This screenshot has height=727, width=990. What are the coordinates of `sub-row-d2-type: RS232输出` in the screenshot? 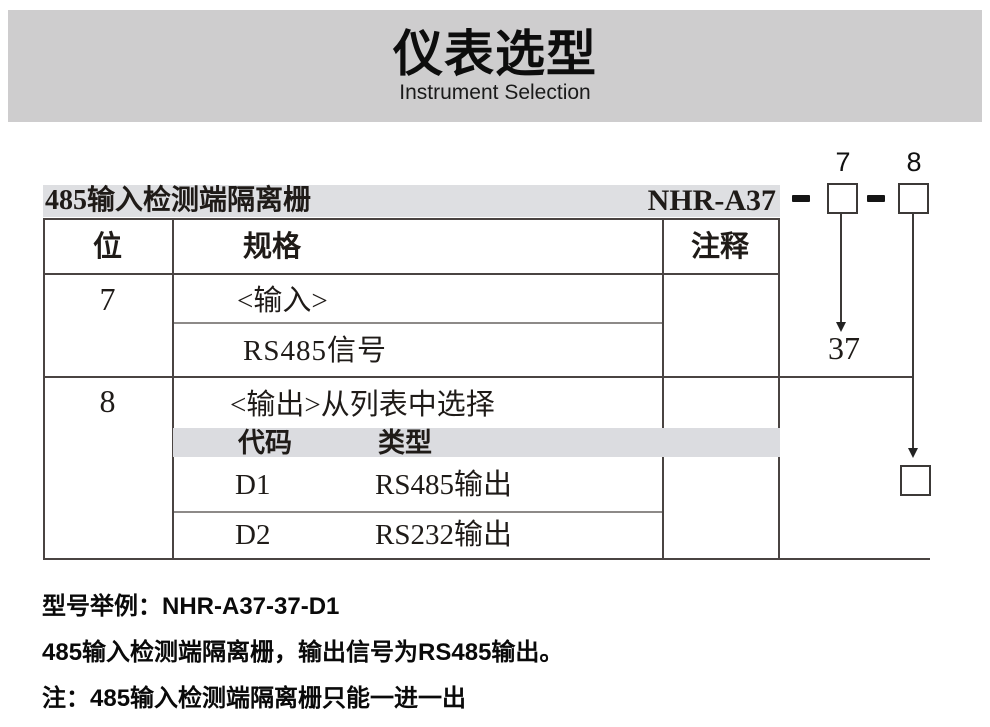 It's located at (443, 535).